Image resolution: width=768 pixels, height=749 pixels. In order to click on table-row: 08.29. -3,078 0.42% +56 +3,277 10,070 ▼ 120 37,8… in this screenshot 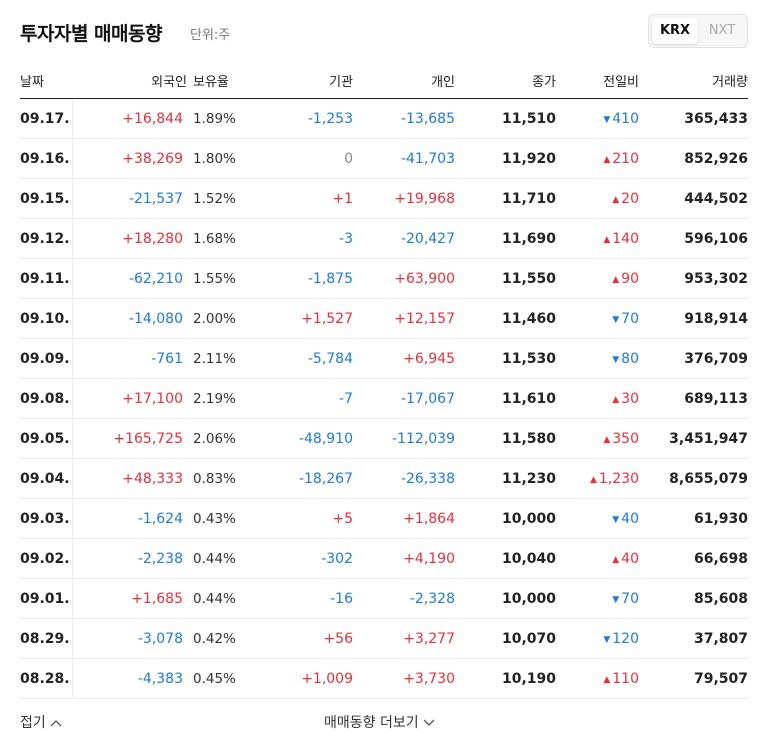, I will do `click(384, 638)`.